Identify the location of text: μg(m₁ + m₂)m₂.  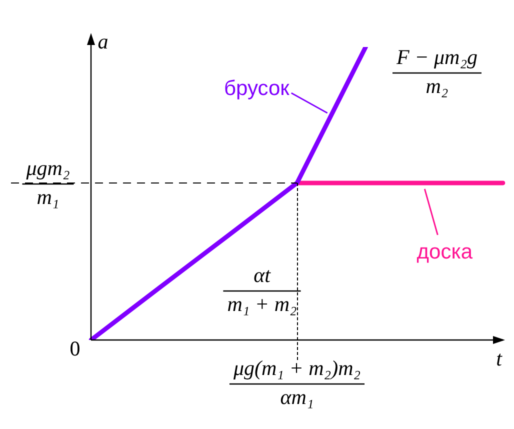
(296, 368).